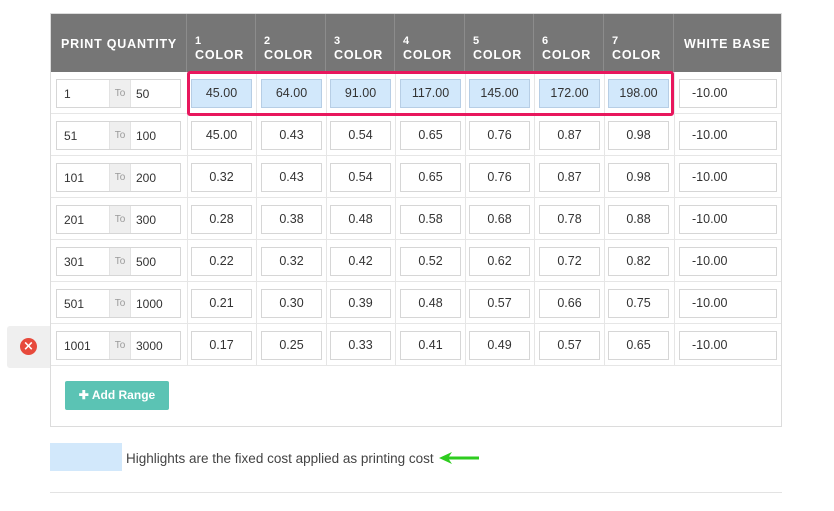  Describe the element at coordinates (638, 345) in the screenshot. I see `price-input-color-7: 0.65` at that location.